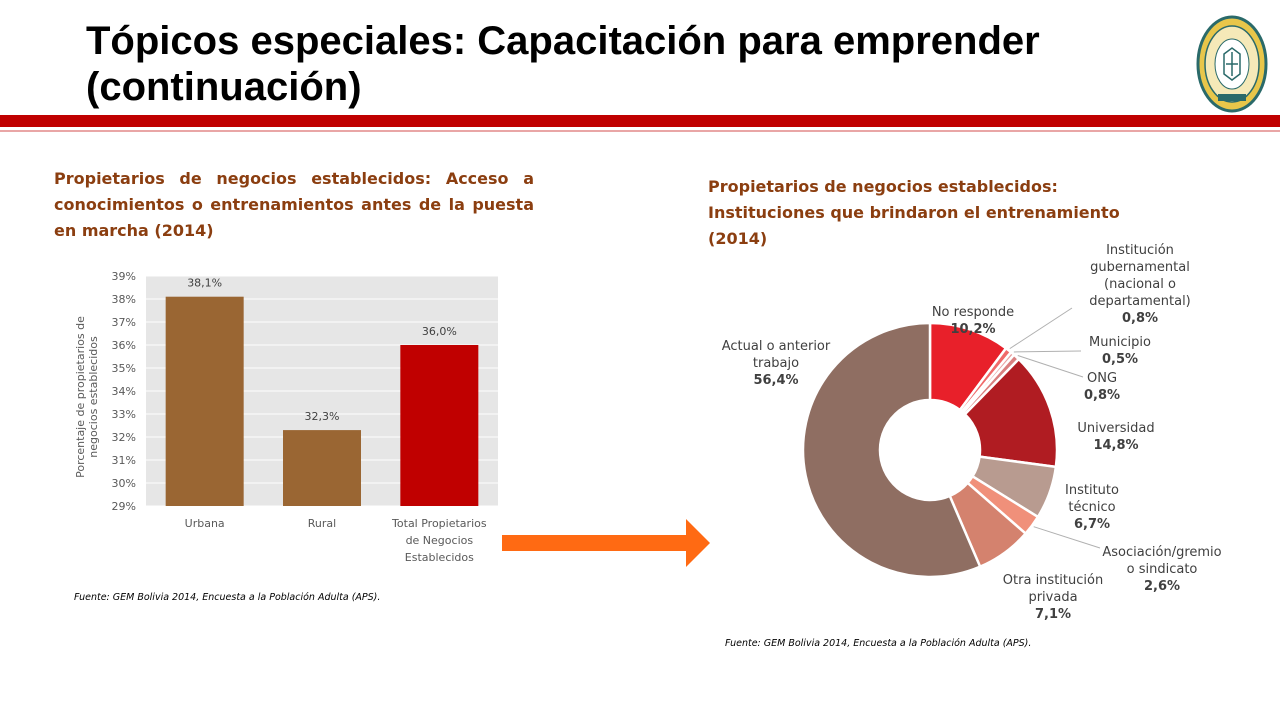  Describe the element at coordinates (124, 276) in the screenshot. I see `y-tick-label: 39%` at that location.